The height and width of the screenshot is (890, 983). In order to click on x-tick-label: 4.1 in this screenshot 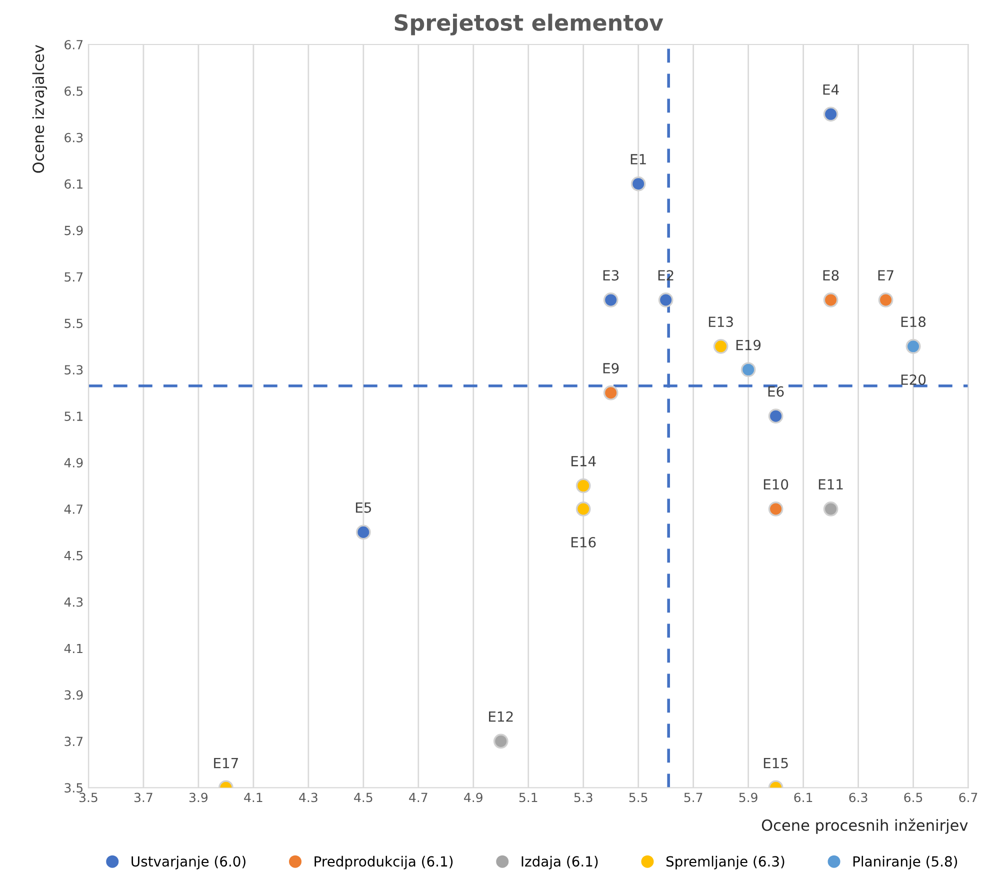, I will do `click(253, 797)`.